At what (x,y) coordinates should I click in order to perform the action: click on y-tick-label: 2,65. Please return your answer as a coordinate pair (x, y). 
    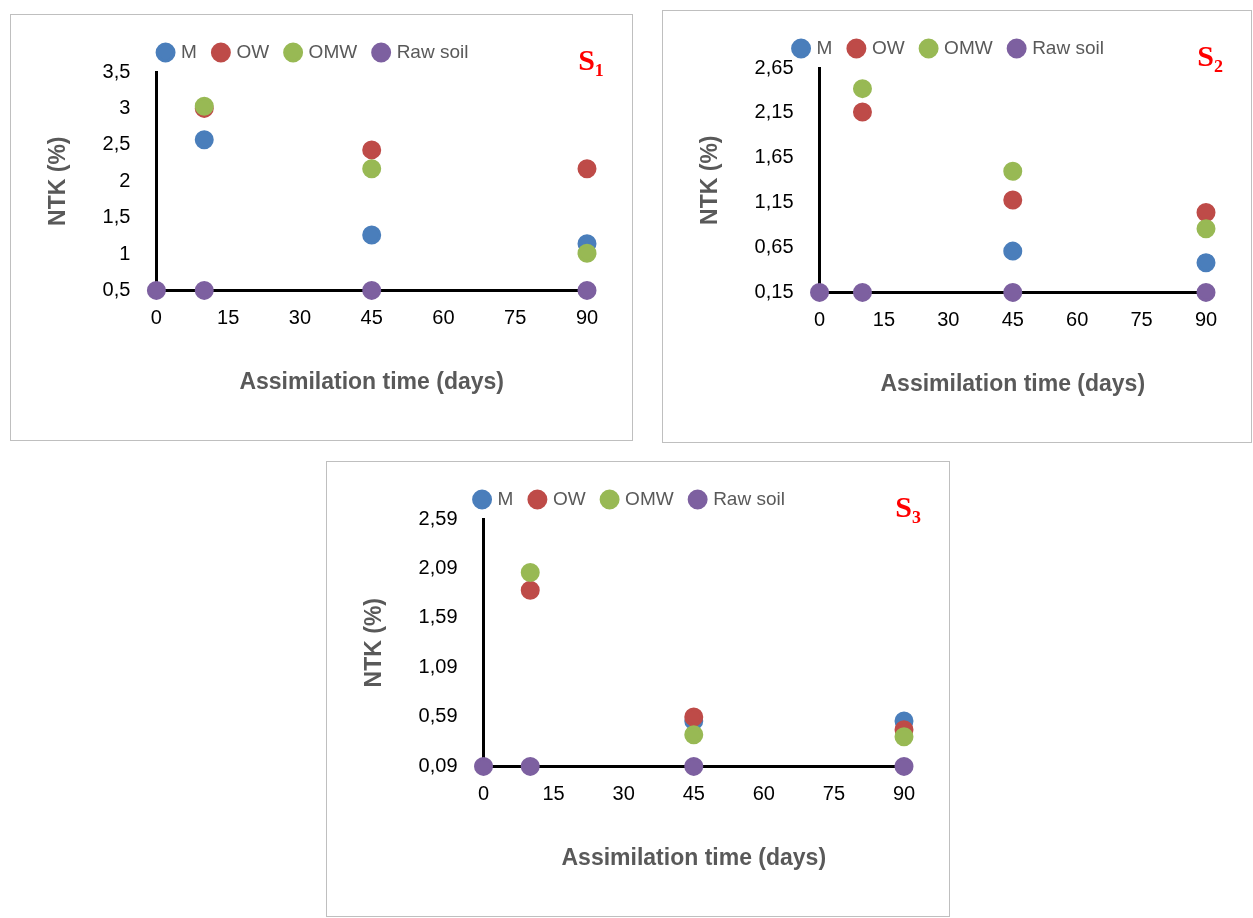
    Looking at the image, I should click on (774, 66).